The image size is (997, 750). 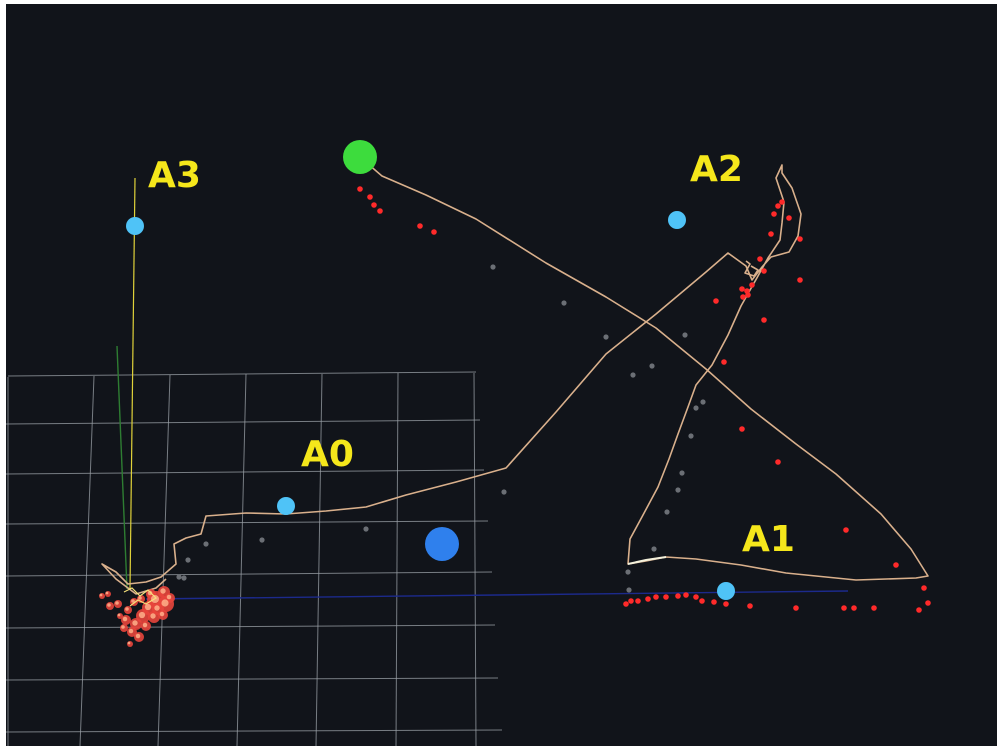 I want to click on start-marker-sphere, so click(x=360, y=157).